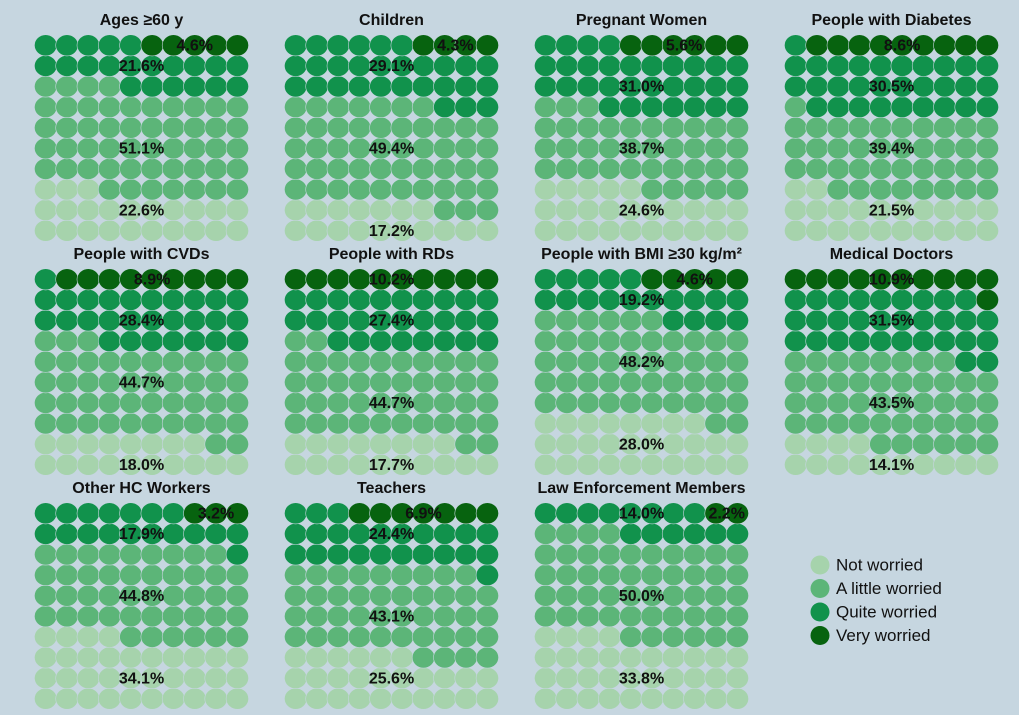  I want to click on value-label: 51.1%, so click(141, 149).